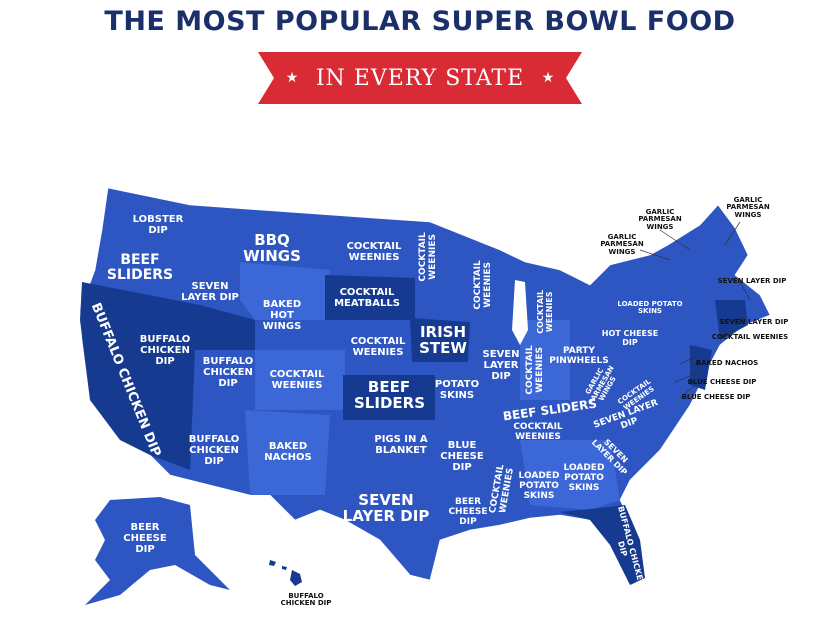 The width and height of the screenshot is (840, 623). Describe the element at coordinates (579, 356) in the screenshot. I see `state-label: PARTY PINWHEELS` at that location.